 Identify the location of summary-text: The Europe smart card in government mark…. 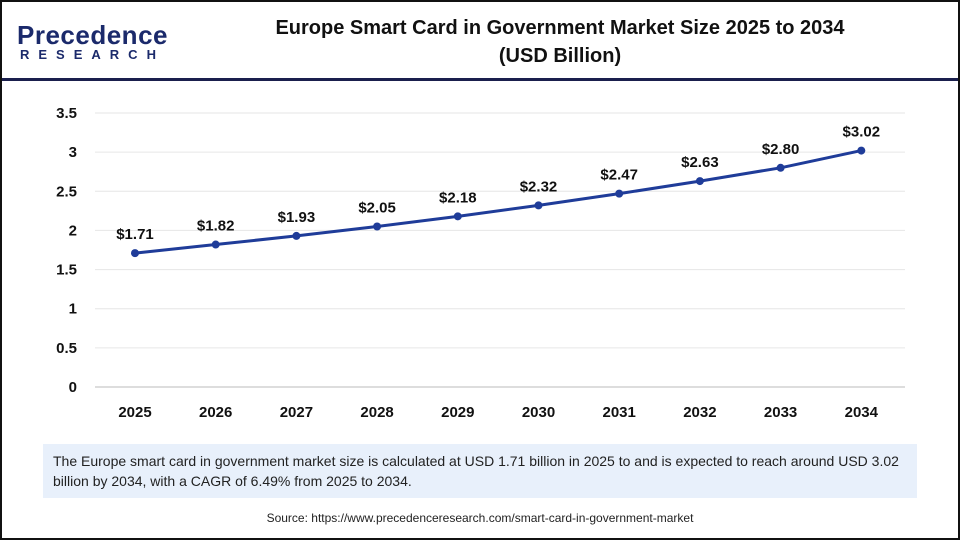
(476, 471).